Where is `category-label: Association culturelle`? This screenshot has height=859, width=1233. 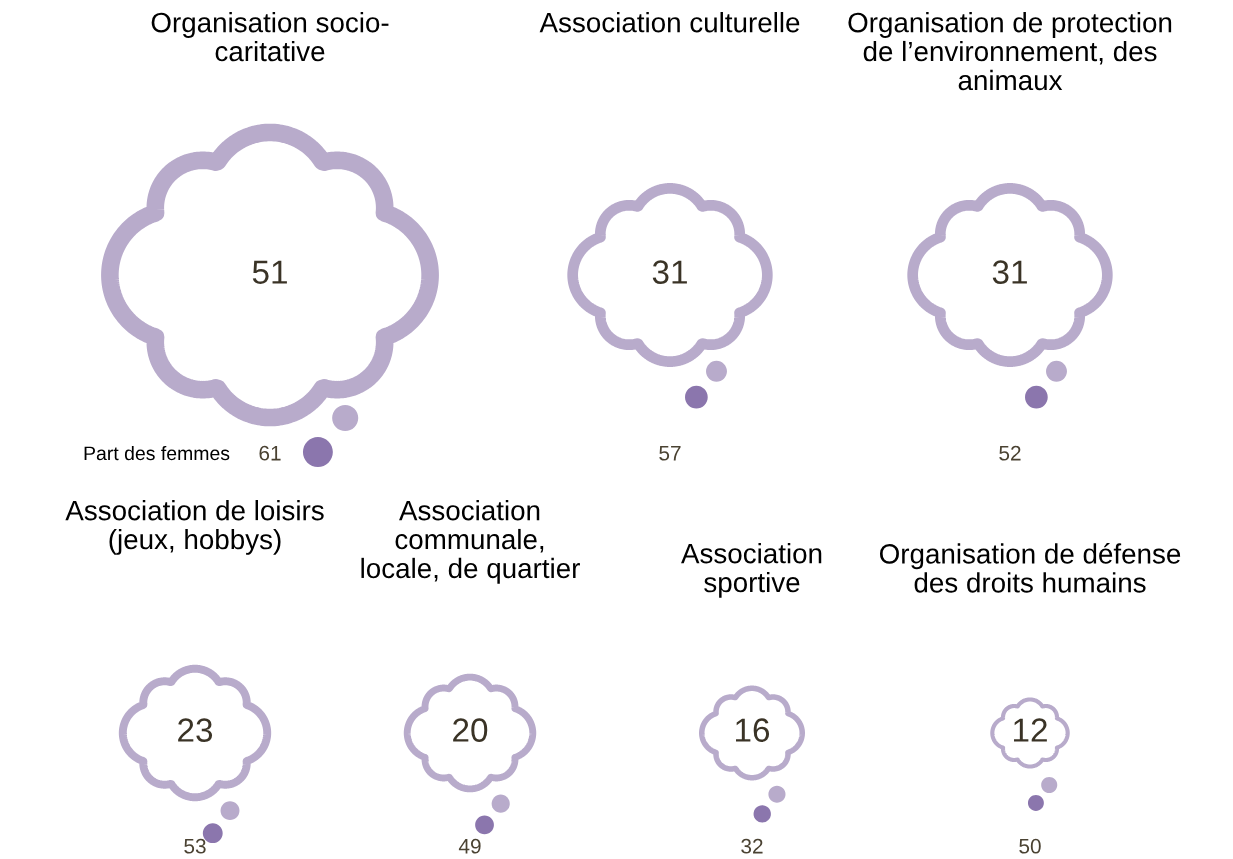
category-label: Association culturelle is located at coordinates (669, 22).